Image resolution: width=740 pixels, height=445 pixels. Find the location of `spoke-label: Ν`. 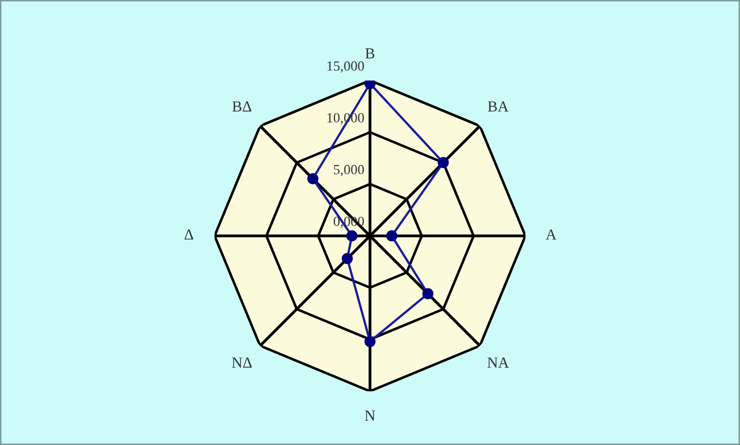

spoke-label: Ν is located at coordinates (370, 415).